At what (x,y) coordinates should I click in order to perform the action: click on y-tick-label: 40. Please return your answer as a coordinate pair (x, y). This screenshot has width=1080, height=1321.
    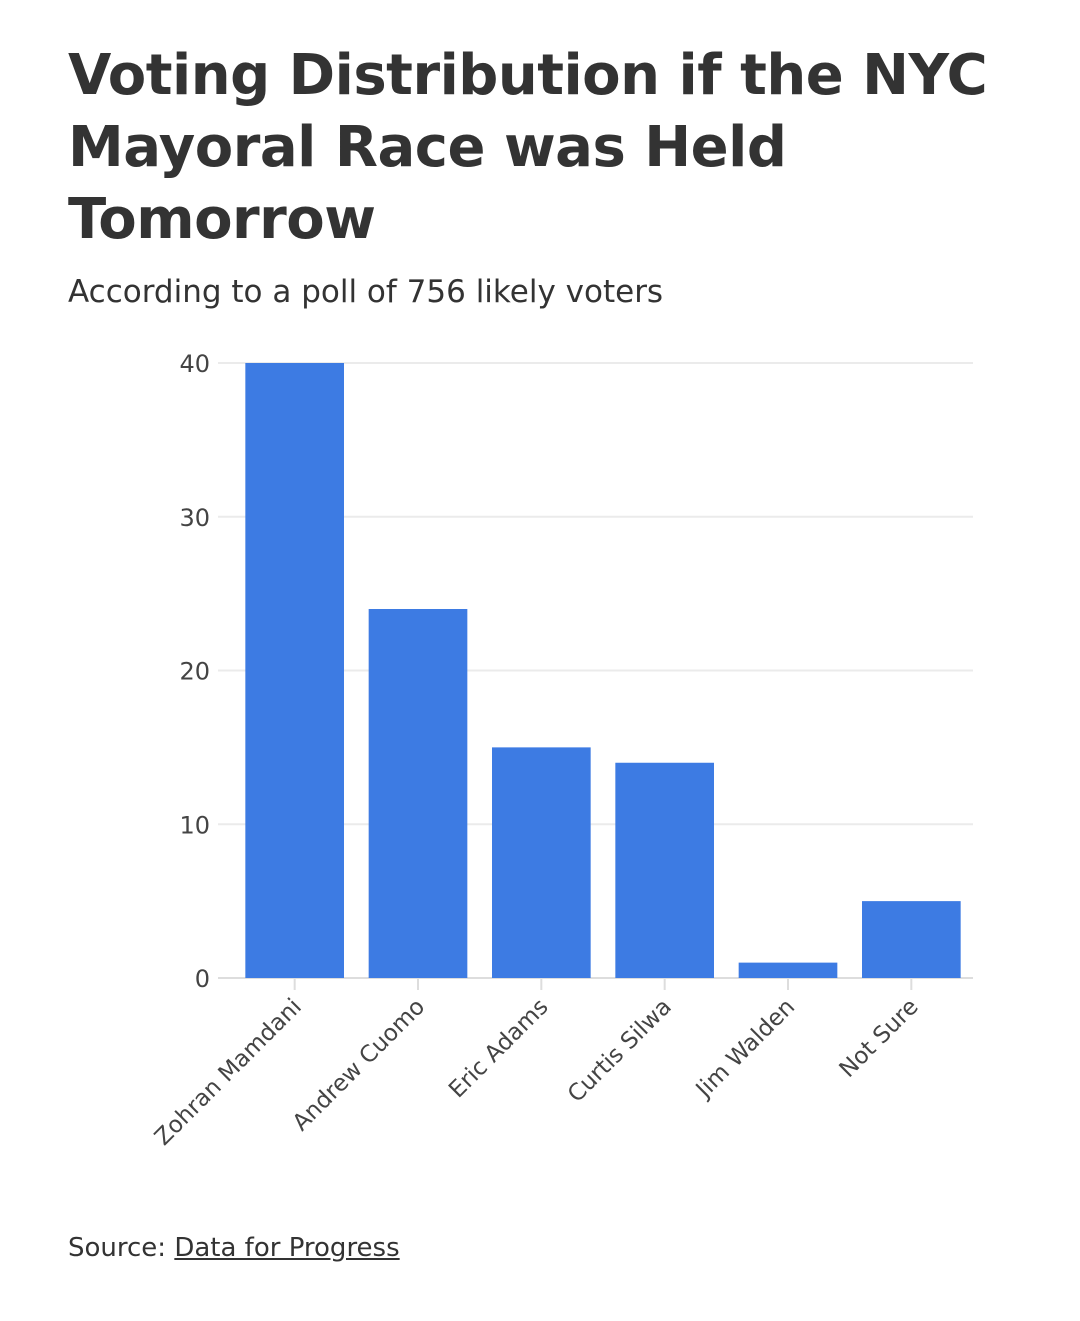
    Looking at the image, I should click on (194, 364).